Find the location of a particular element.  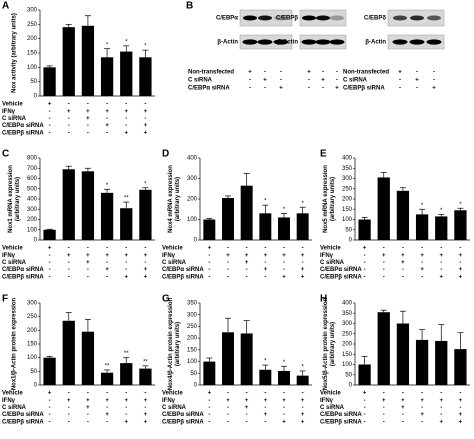

y-tick-label: 100 is located at coordinates (192, 362).